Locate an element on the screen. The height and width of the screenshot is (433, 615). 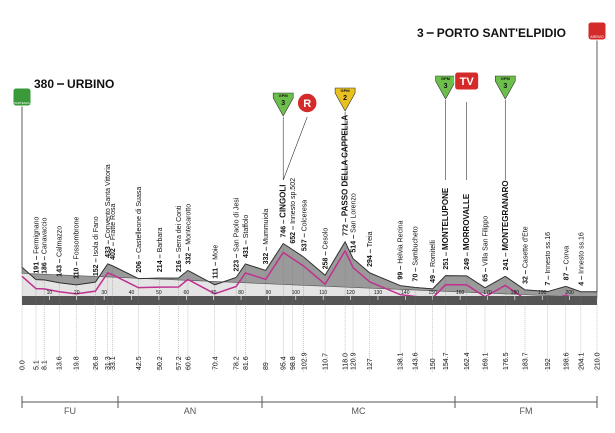
tv-icon is located at coordinates (467, 81).